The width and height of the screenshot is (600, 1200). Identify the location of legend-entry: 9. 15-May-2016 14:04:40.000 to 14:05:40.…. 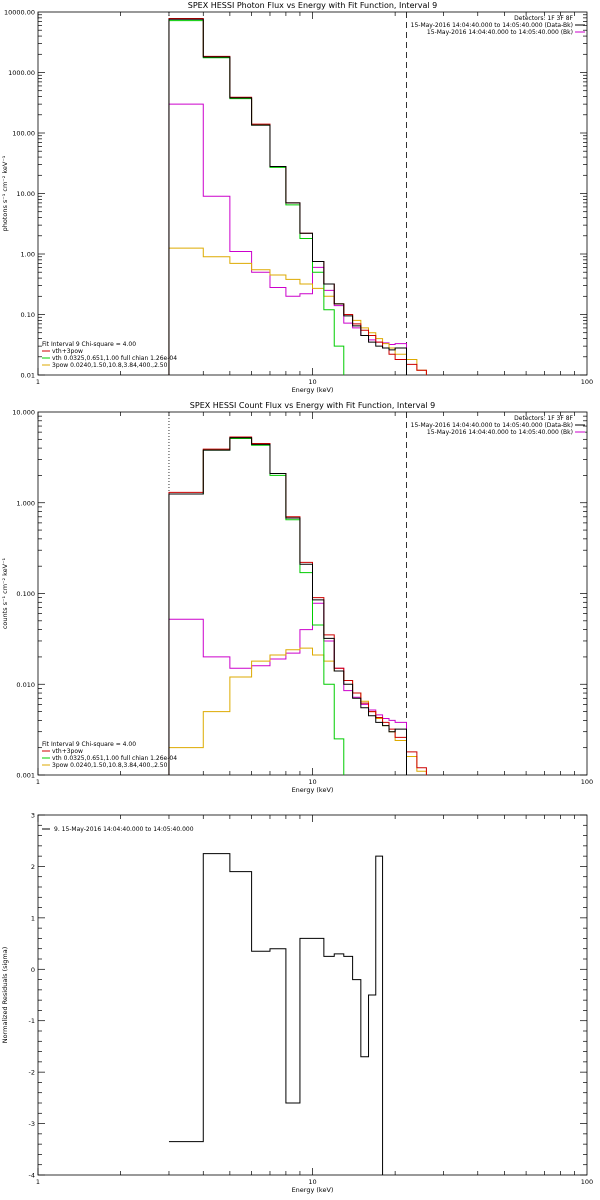
(124, 829).